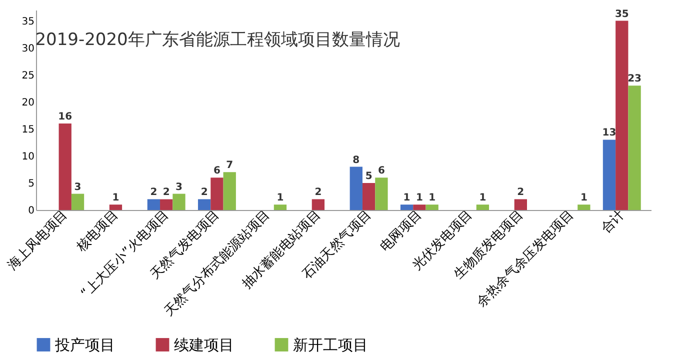 The height and width of the screenshot is (364, 680). What do you see at coordinates (84, 345) in the screenshot?
I see `legend-label: 投产项目` at bounding box center [84, 345].